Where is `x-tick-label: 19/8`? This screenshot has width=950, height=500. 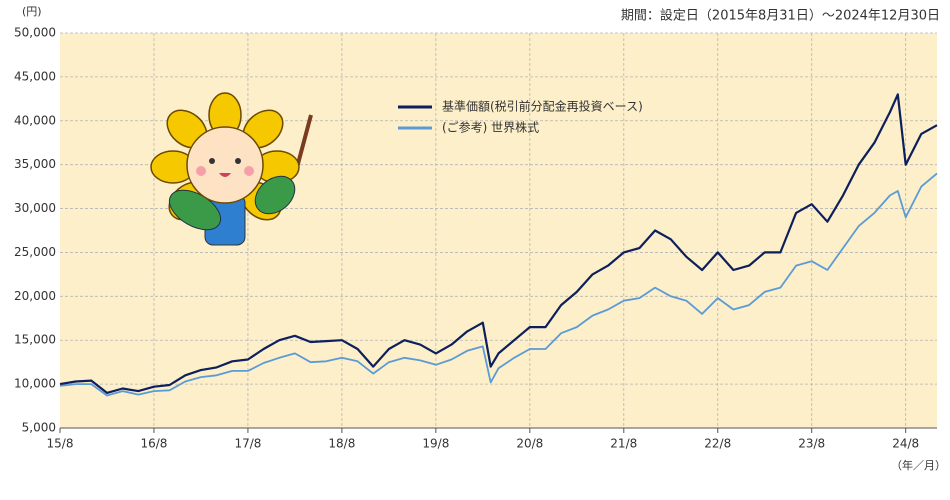
x-tick-label: 19/8 is located at coordinates (435, 444).